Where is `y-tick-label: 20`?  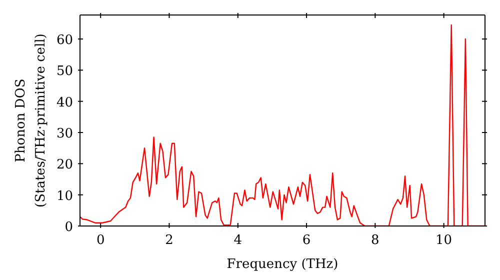
y-tick-label: 20 is located at coordinates (64, 165).